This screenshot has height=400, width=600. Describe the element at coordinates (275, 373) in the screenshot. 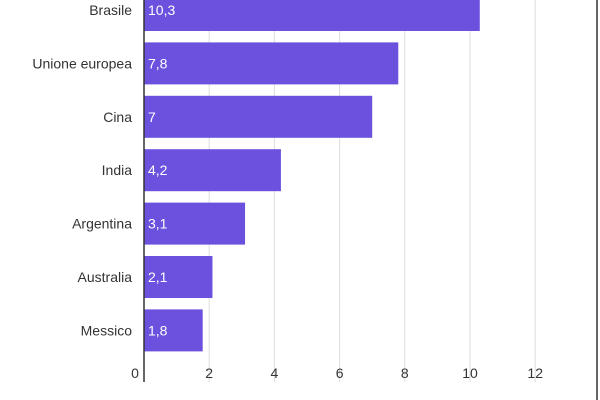

I see `x-tick-label-4: 4` at that location.